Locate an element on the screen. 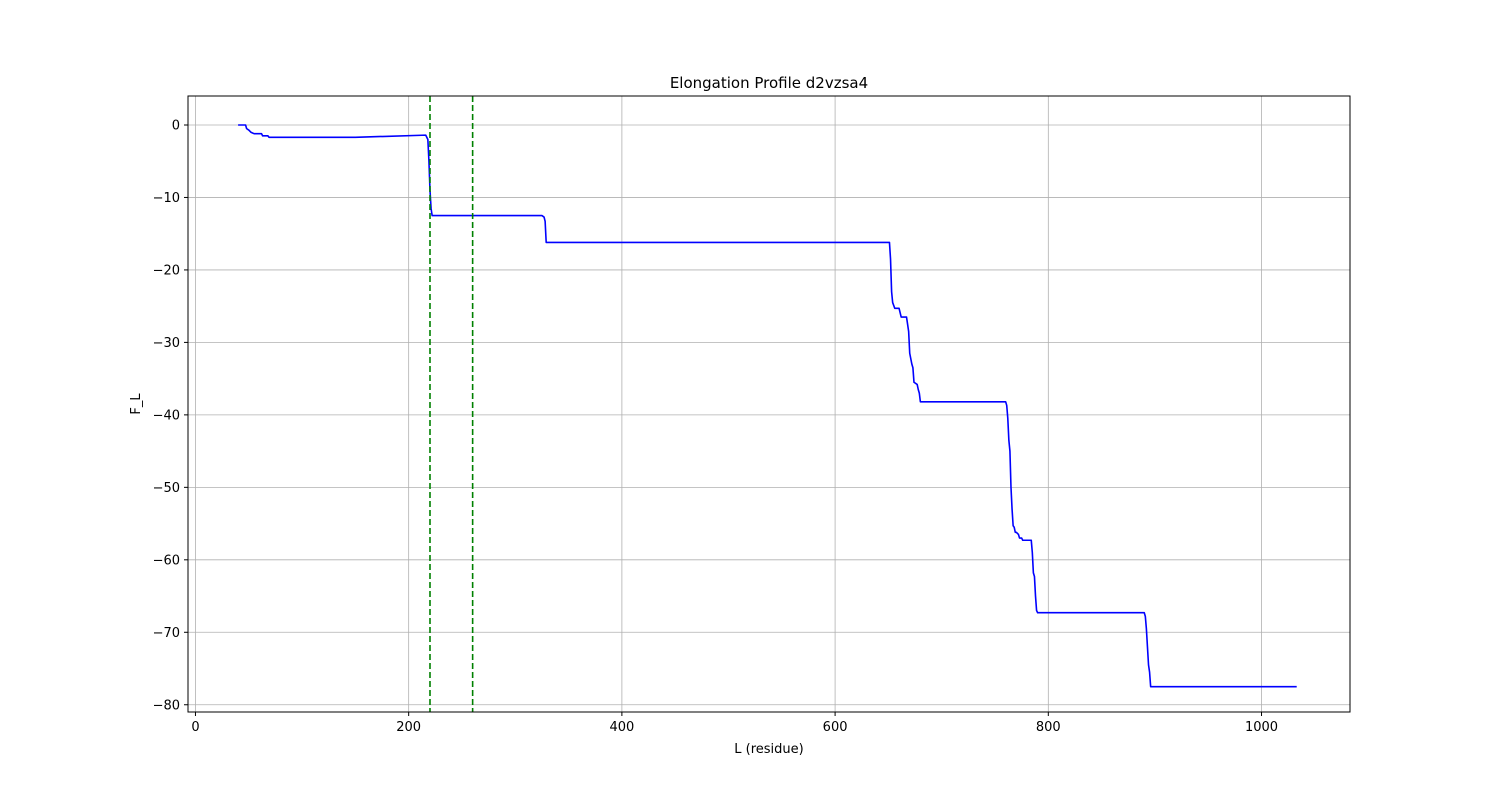 The width and height of the screenshot is (1500, 800). y-axis-ticks: 0 −10 −20 −30 −40 −50 −60 −70 −80 is located at coordinates (170, 415).